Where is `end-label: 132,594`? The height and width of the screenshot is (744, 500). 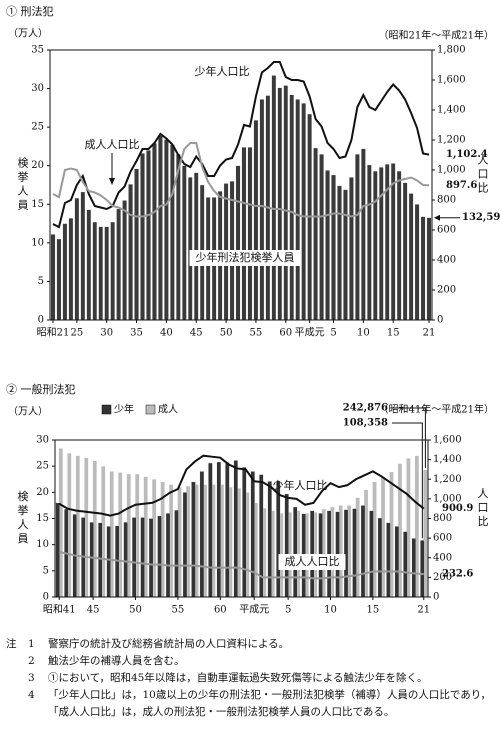 end-label: 132,594 is located at coordinates (481, 217).